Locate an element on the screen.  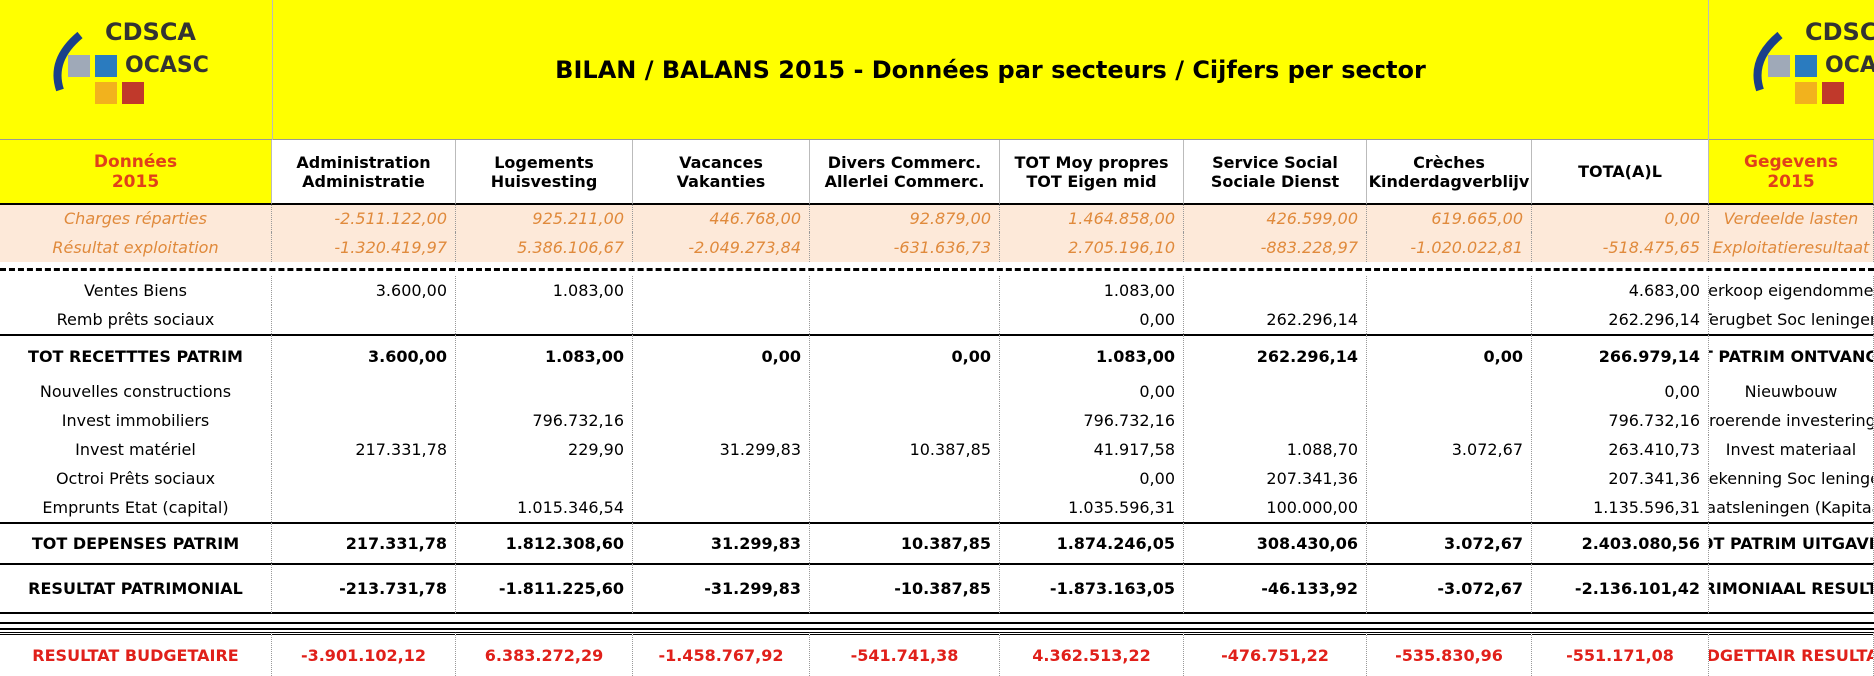
row-label: RESULTAT BUDGETAIRE is located at coordinates (136, 654).